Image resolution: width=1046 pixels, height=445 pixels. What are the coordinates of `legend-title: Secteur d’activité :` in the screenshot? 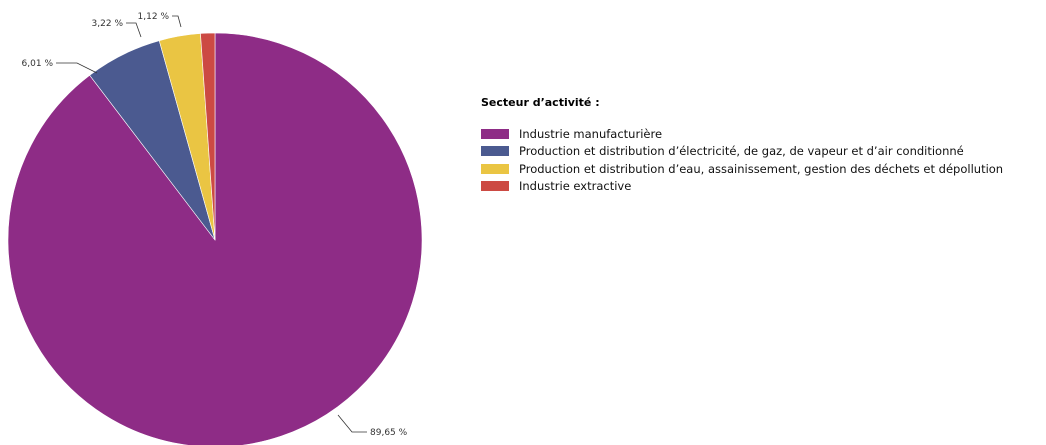 It's located at (540, 102).